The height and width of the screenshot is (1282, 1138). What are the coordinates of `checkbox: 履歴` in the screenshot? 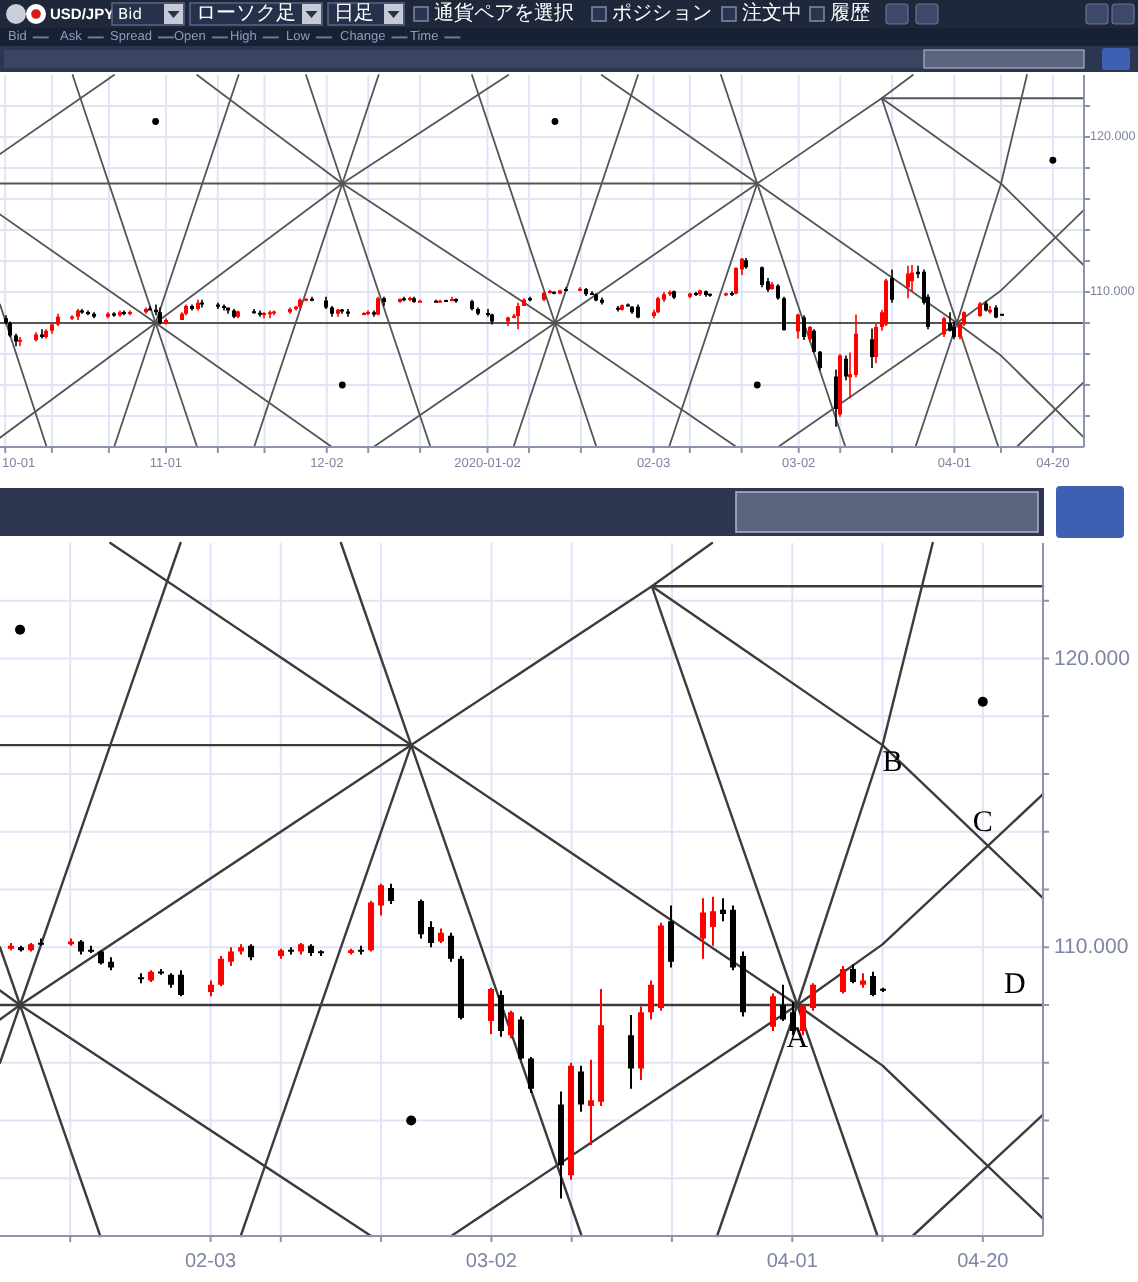 It's located at (839, 14).